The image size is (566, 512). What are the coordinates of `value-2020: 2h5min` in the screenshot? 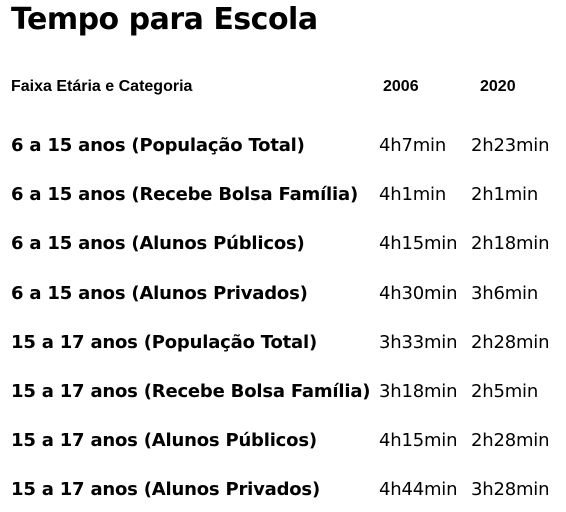 It's located at (505, 391).